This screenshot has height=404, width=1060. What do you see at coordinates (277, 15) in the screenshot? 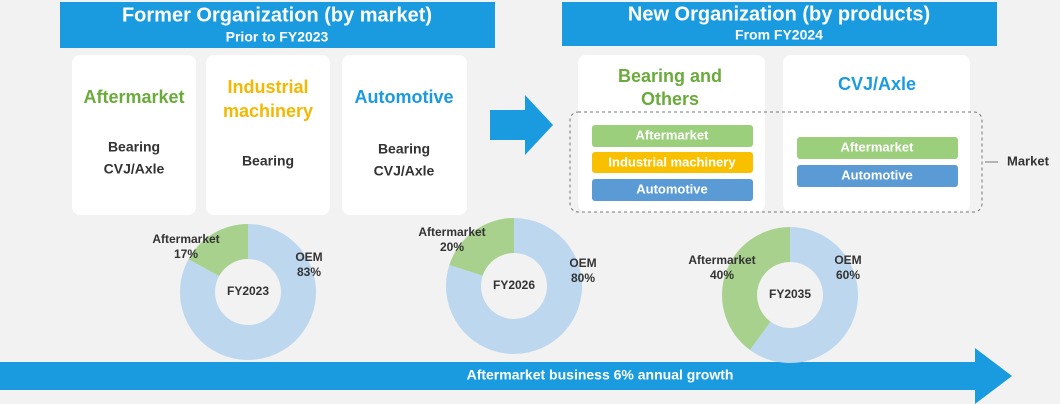
I see `header-title: Former Organization (by market)` at bounding box center [277, 15].